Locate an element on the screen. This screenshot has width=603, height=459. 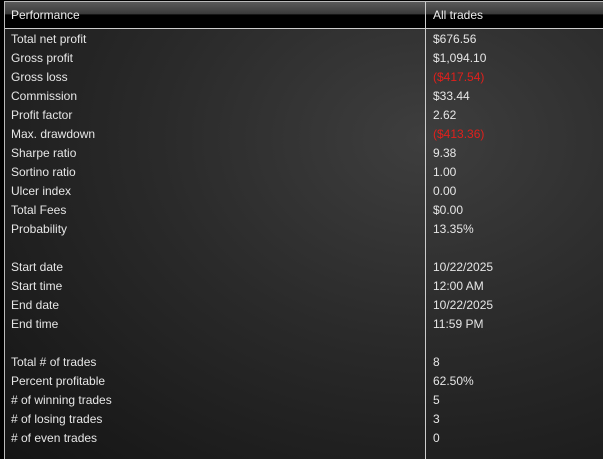
row-value: 8 is located at coordinates (436, 362).